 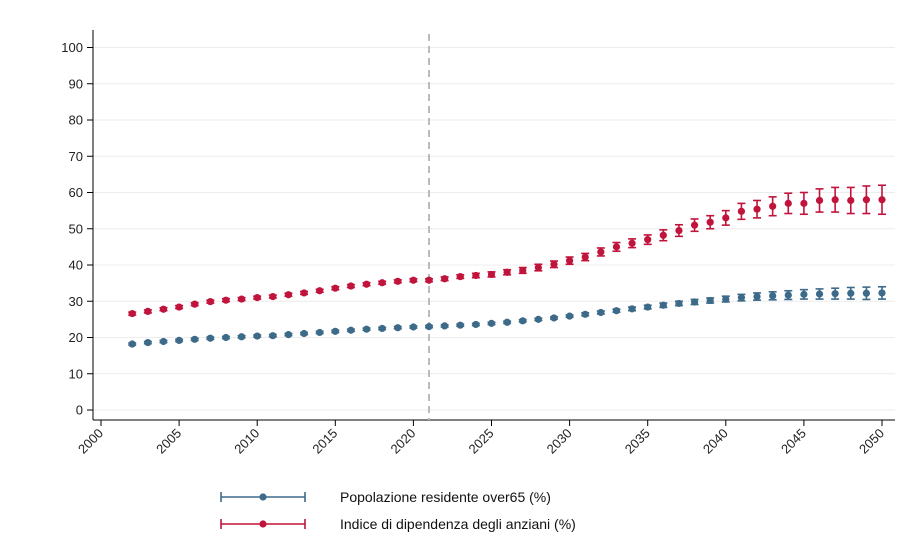 I want to click on legend-item-2: Indice di dipendenza degli anziani (%), so click(x=398, y=524).